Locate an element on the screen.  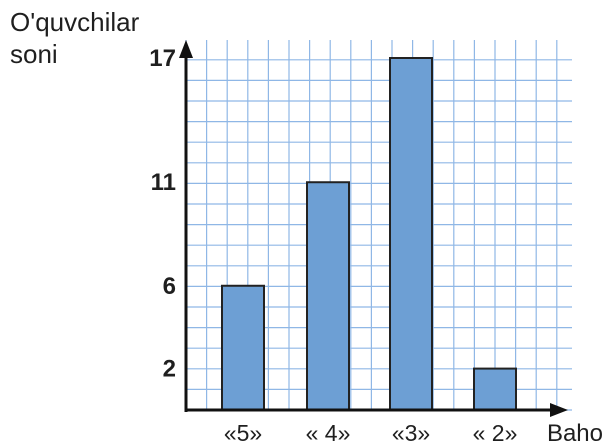
x-category-label: «3» is located at coordinates (411, 433).